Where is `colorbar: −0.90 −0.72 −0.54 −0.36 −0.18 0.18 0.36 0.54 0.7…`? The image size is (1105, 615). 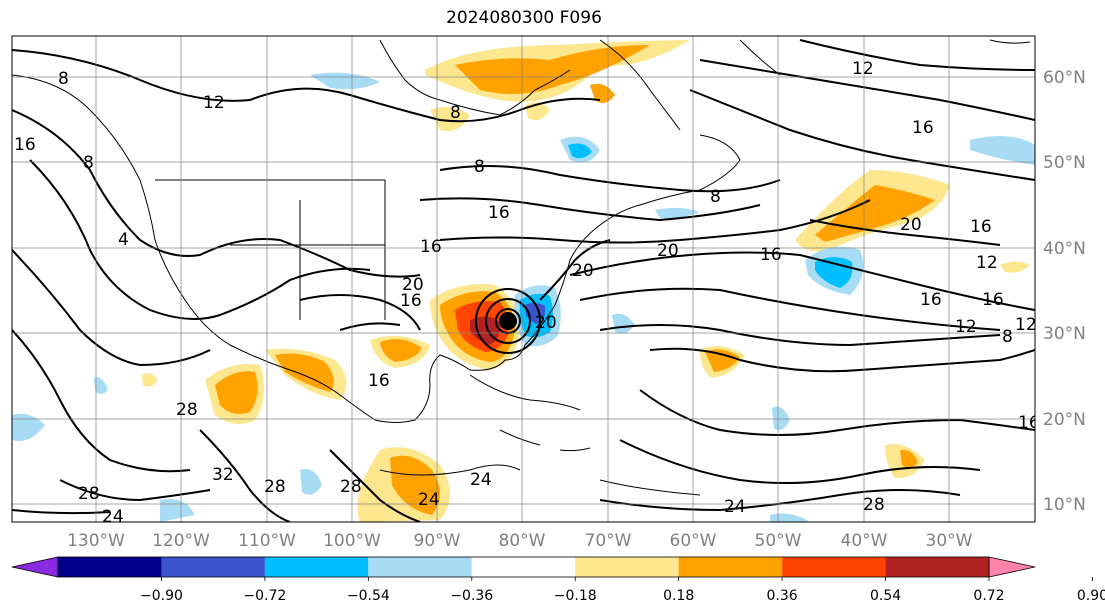 colorbar: −0.90 −0.72 −0.54 −0.36 −0.18 0.18 0.36 0.54 0.7… is located at coordinates (558, 580).